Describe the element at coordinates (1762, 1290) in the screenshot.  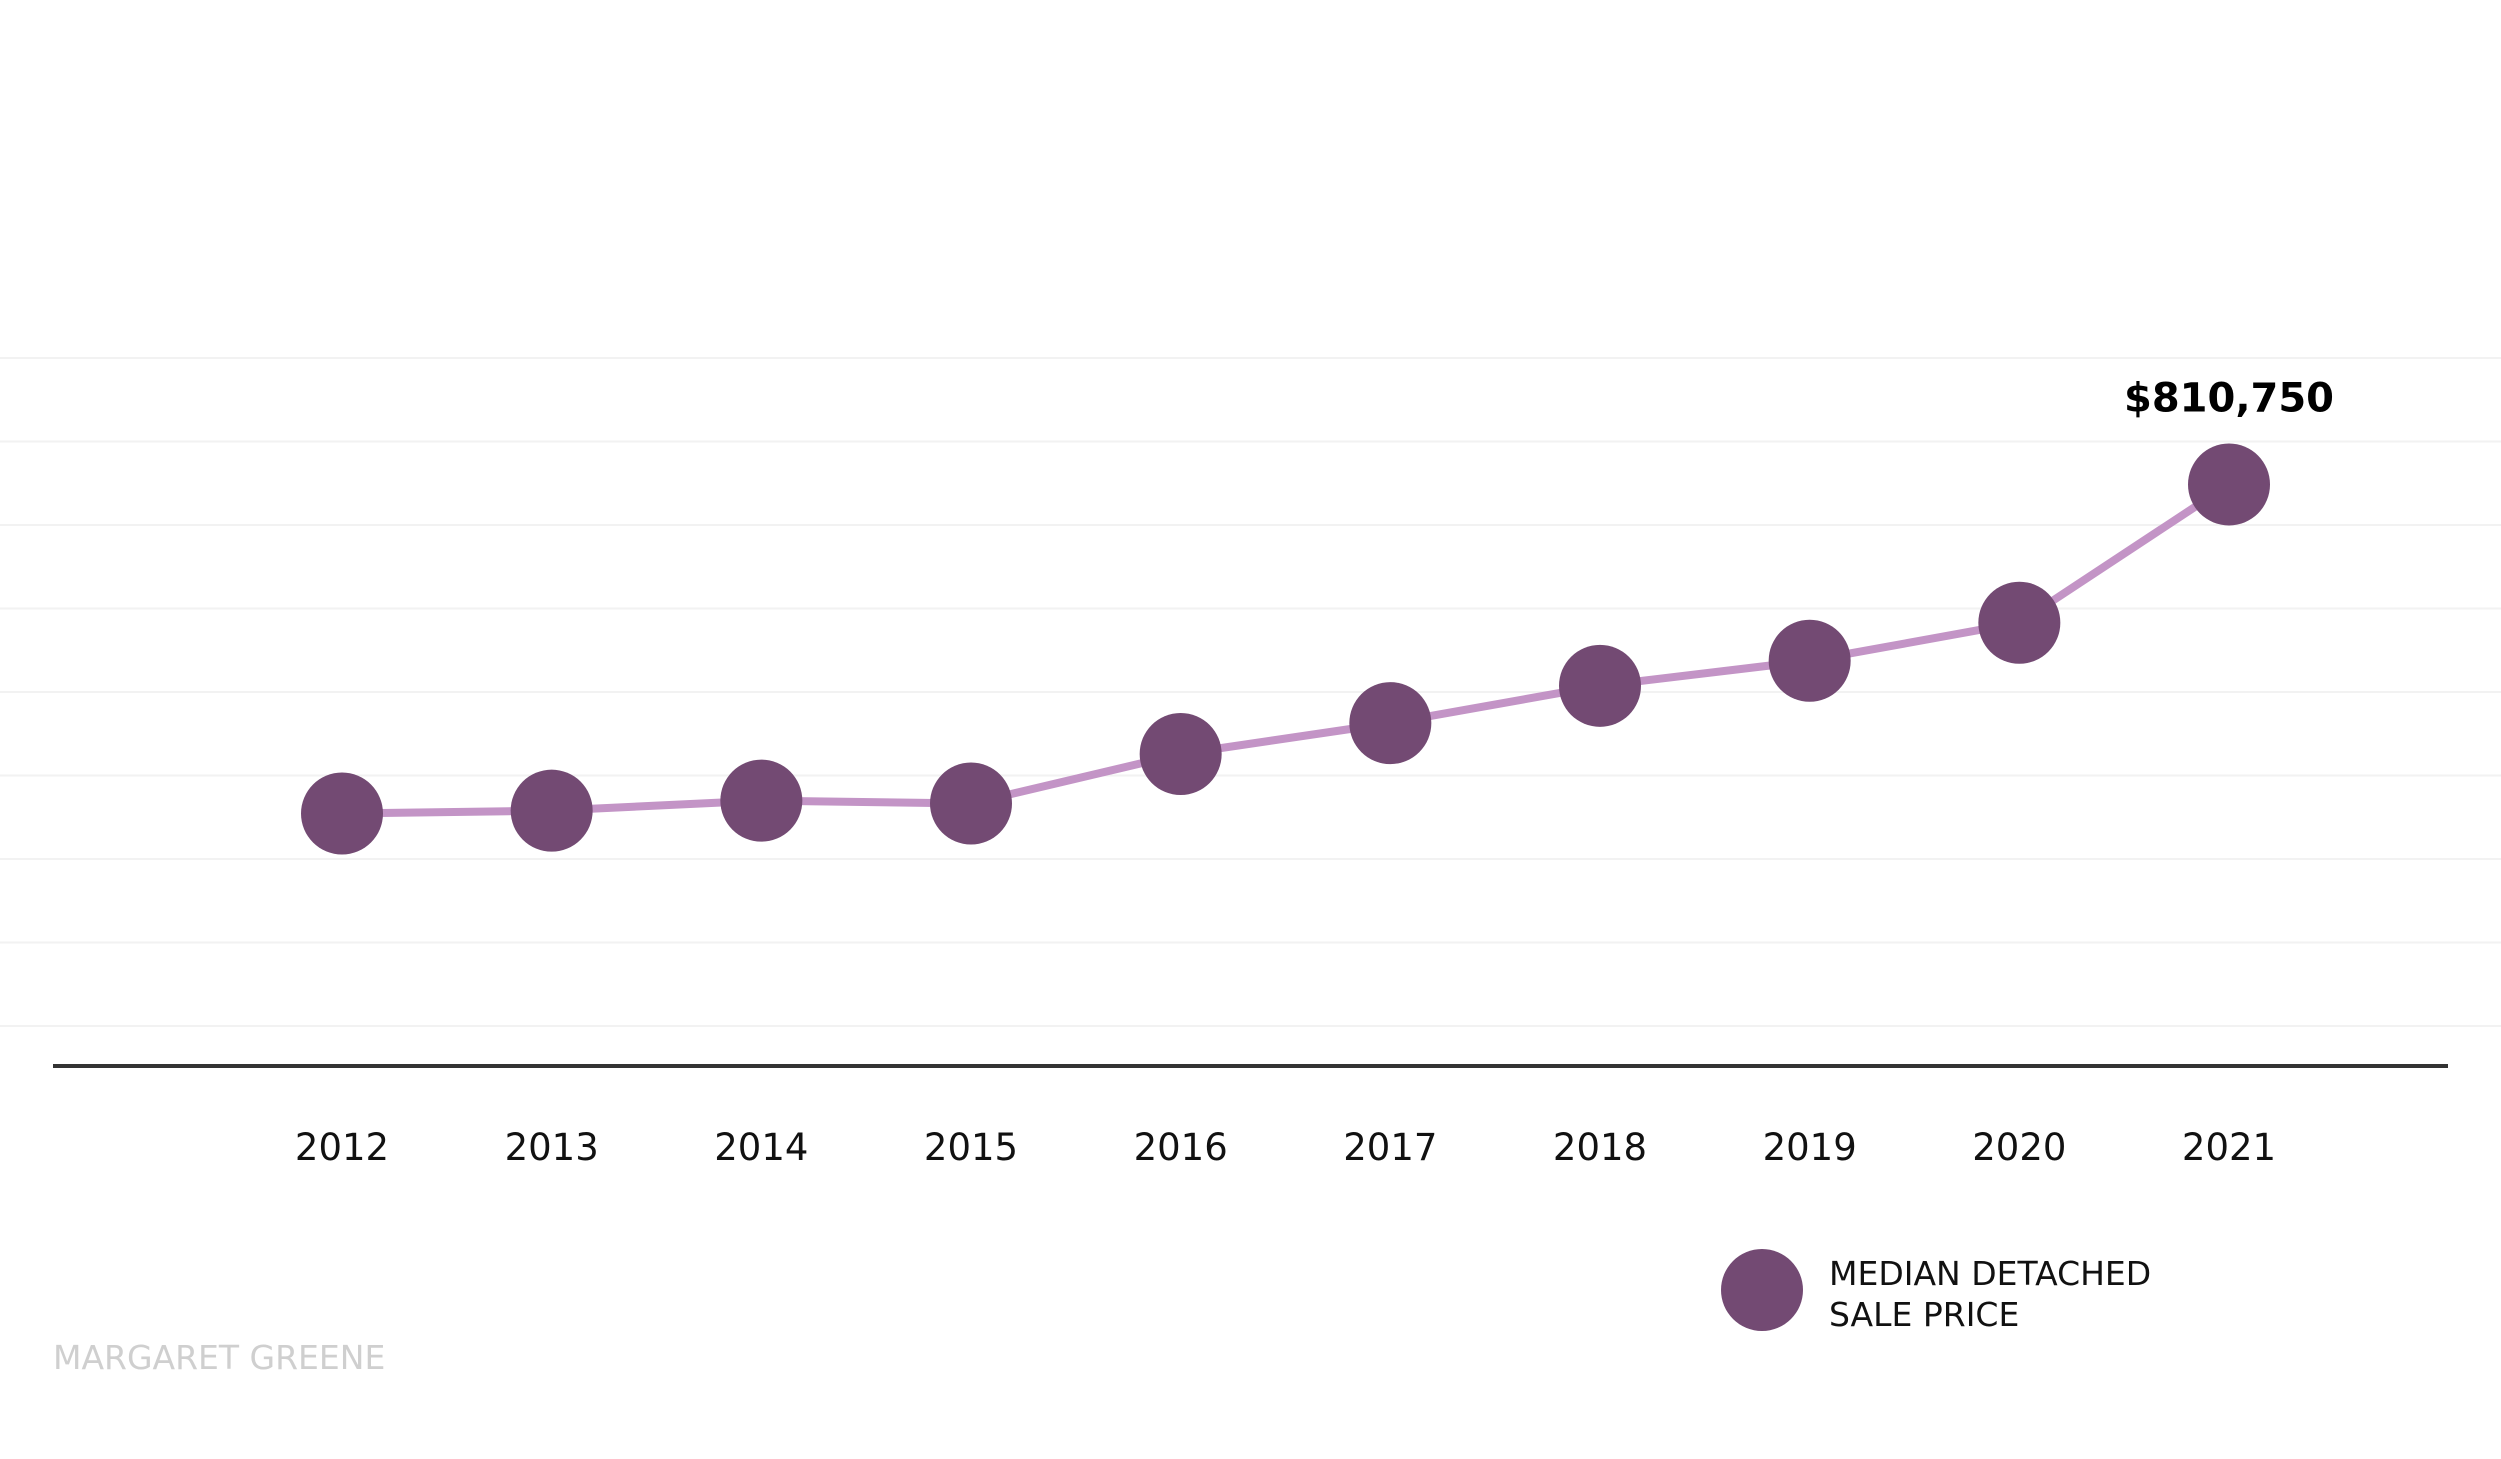
I see `legend-marker` at that location.